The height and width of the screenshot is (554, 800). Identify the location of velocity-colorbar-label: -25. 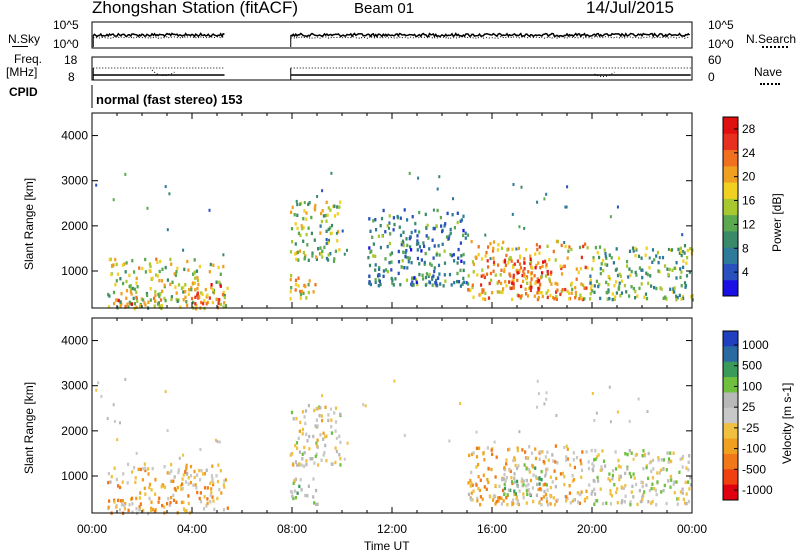
(751, 428).